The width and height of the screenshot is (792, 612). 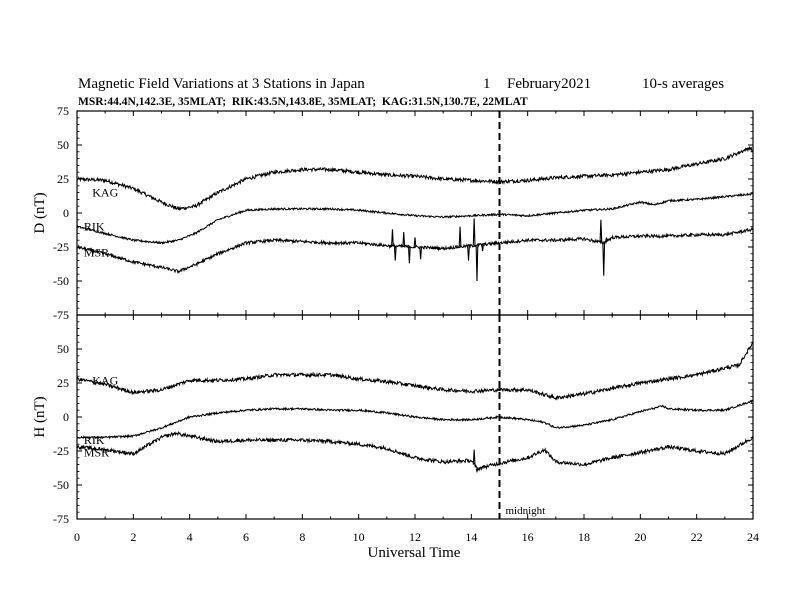 What do you see at coordinates (528, 537) in the screenshot?
I see `x-tick-label: 16` at bounding box center [528, 537].